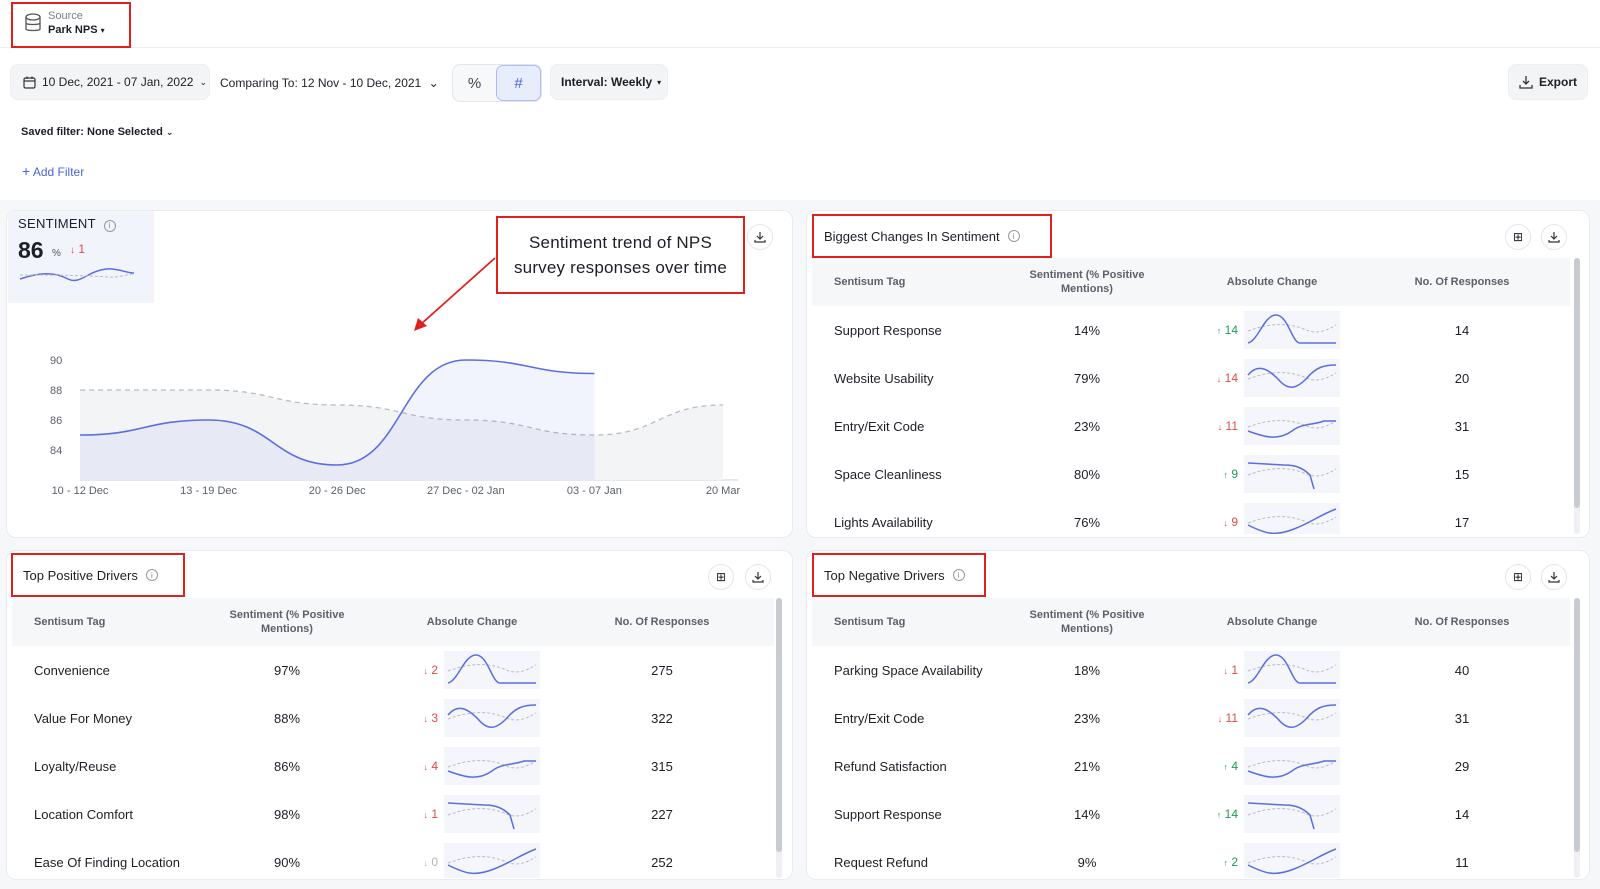  Describe the element at coordinates (53, 171) in the screenshot. I see `add-filter-button: + Add Filter` at that location.